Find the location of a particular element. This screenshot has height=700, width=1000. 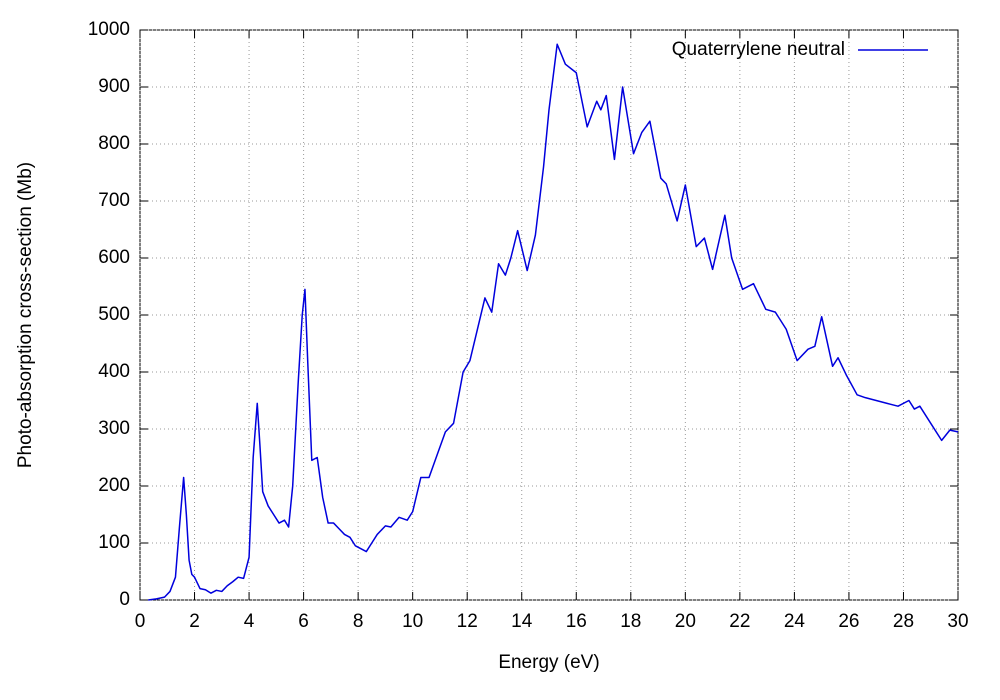

y-tick-label: 200 is located at coordinates (114, 485).